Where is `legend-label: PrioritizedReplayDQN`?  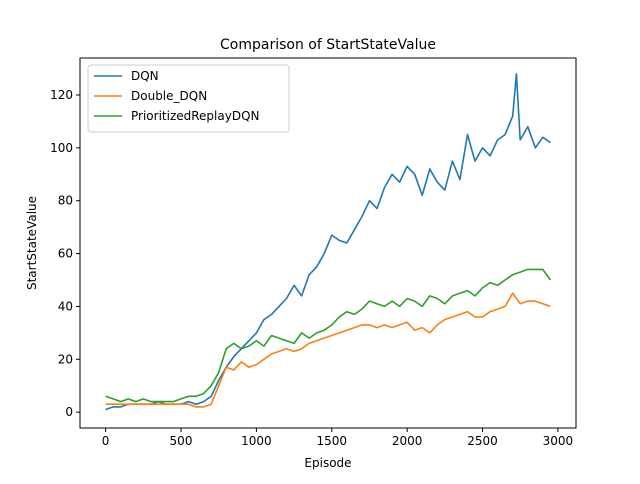 legend-label: PrioritizedReplayDQN is located at coordinates (195, 116).